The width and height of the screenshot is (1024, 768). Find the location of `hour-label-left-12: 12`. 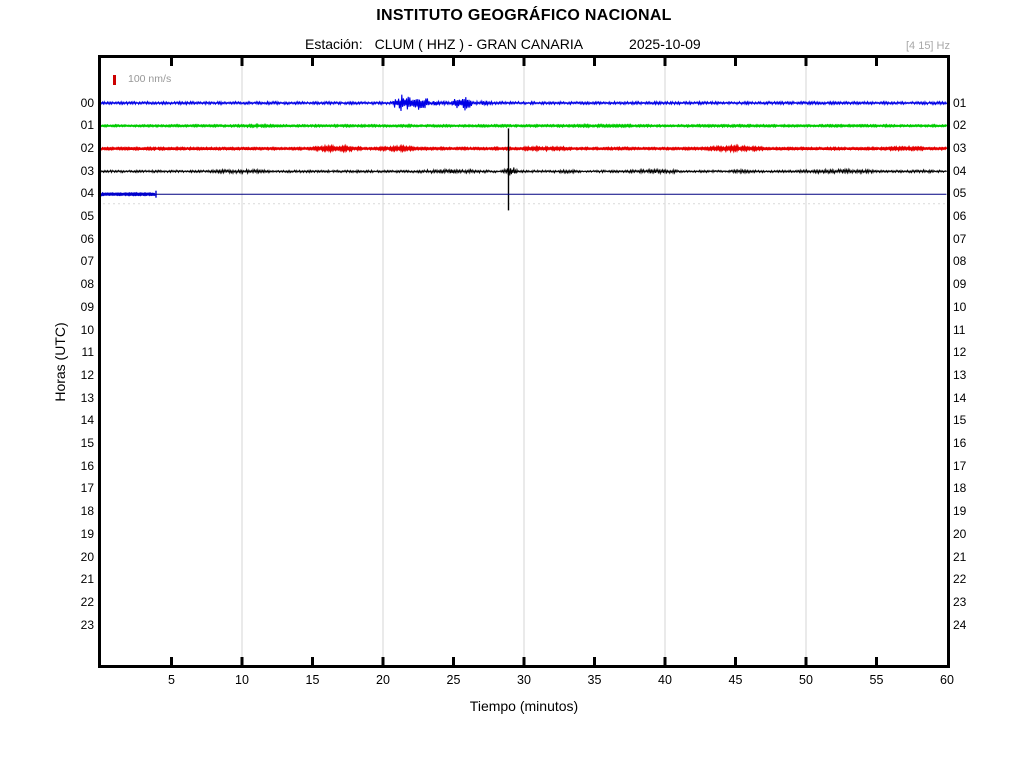

hour-label-left-12: 12 is located at coordinates (87, 374).